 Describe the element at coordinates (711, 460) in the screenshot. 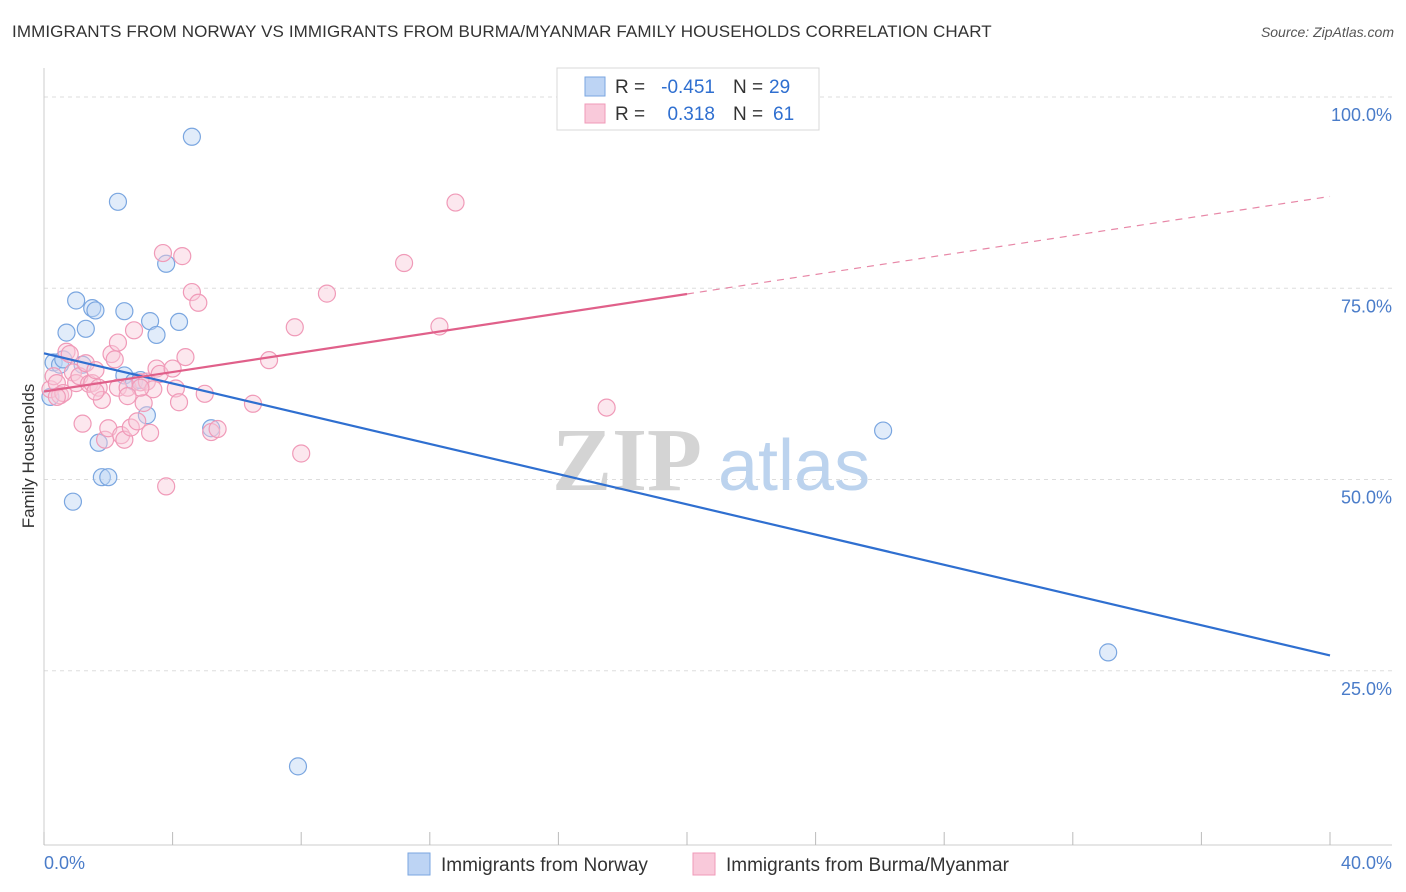

I see `watermark: ZIP atlas` at that location.